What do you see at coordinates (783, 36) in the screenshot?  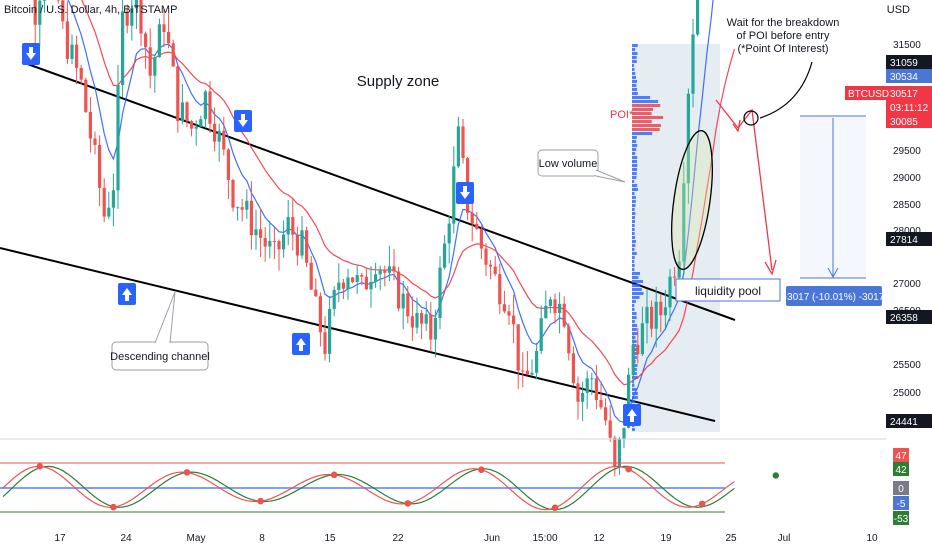 I see `wait-note-2: of POI before entry` at bounding box center [783, 36].